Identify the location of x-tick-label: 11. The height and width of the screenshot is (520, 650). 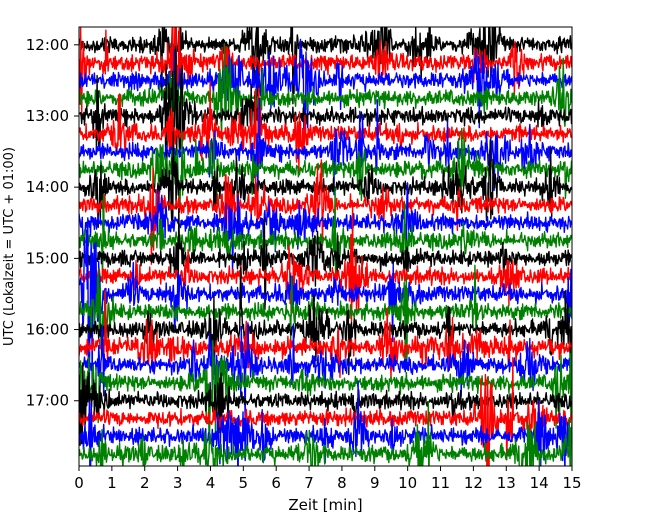
(440, 483).